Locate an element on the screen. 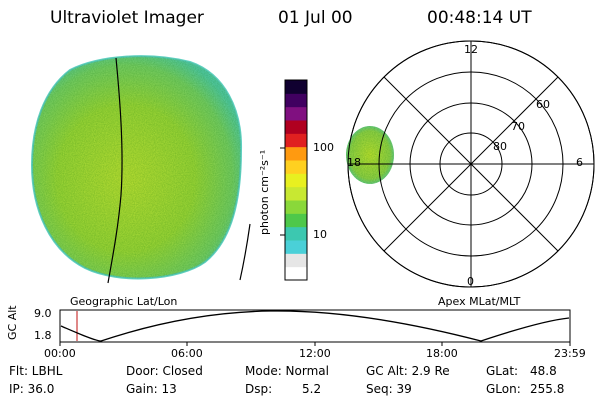 This screenshot has width=600, height=400. colorbar-tick-10: 10 is located at coordinates (320, 234).